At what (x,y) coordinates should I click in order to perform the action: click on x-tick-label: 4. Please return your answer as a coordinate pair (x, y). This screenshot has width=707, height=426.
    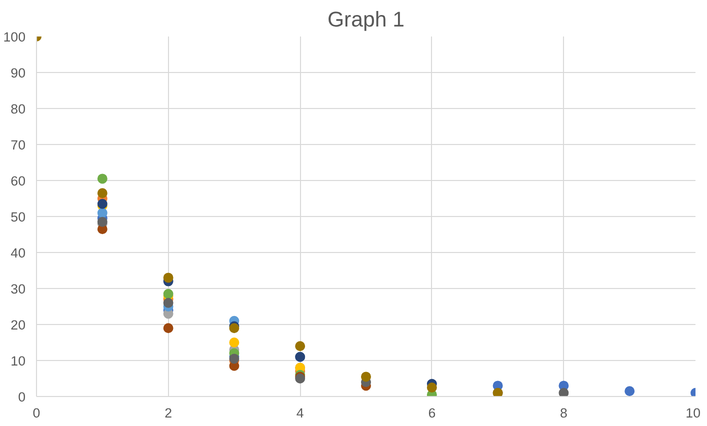
    Looking at the image, I should click on (300, 413).